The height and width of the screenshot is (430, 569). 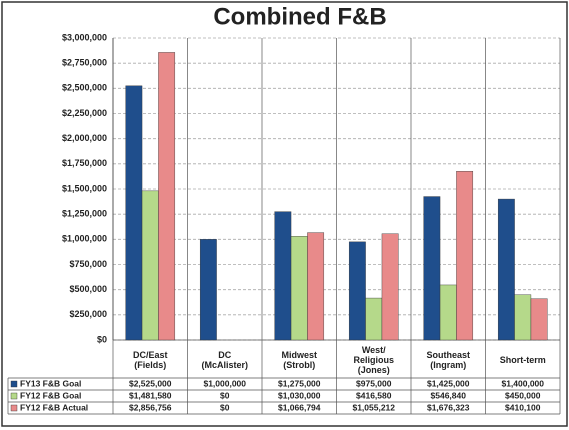 I want to click on value-label: $410,100, so click(x=523, y=407).